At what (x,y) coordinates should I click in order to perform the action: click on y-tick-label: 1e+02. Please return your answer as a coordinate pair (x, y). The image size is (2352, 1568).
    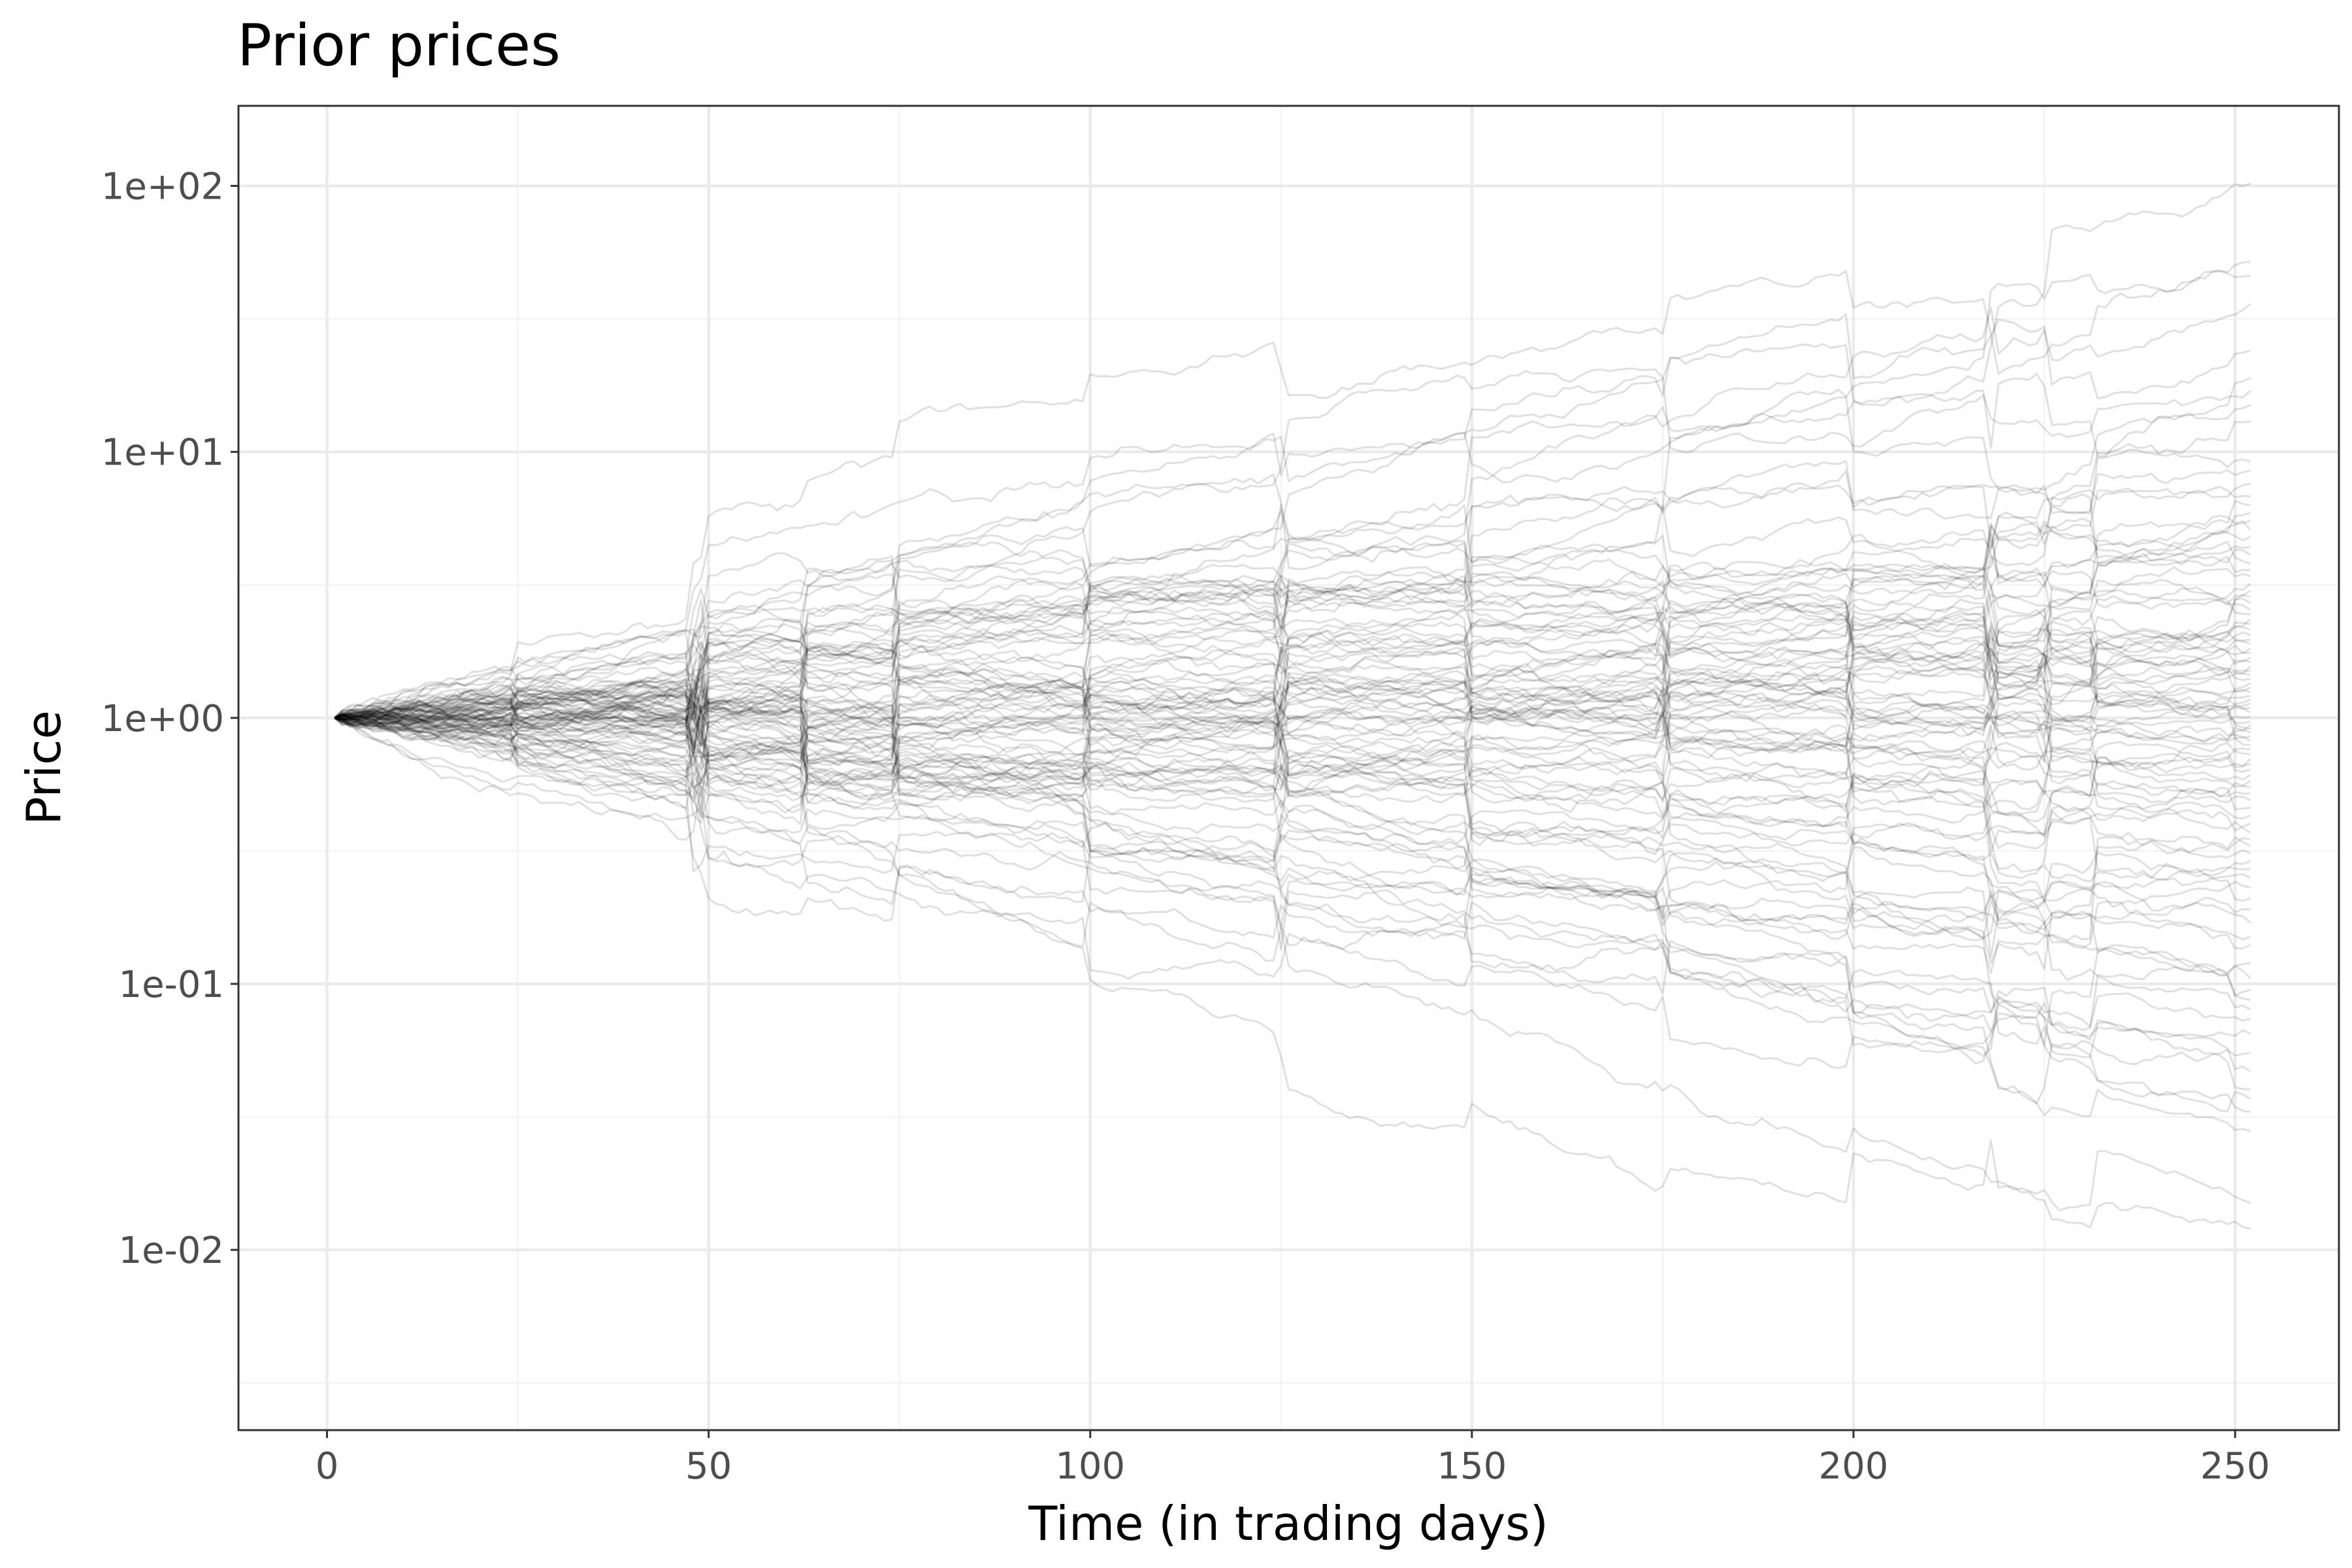
    Looking at the image, I should click on (162, 187).